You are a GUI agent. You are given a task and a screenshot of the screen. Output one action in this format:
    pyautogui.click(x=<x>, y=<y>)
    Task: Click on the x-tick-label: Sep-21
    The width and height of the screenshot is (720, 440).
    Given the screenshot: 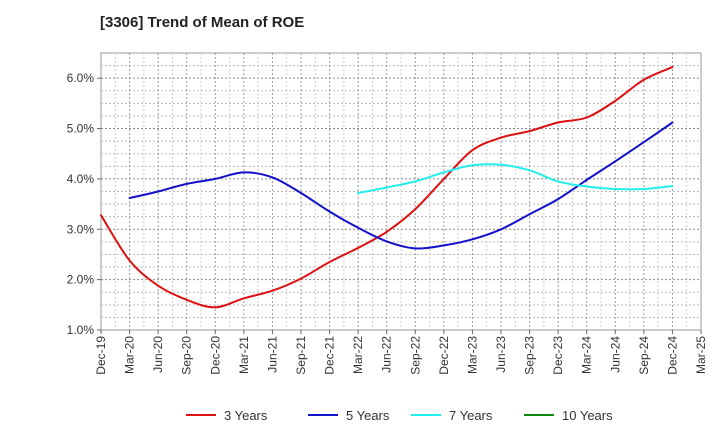 What is the action you would take?
    pyautogui.click(x=301, y=355)
    